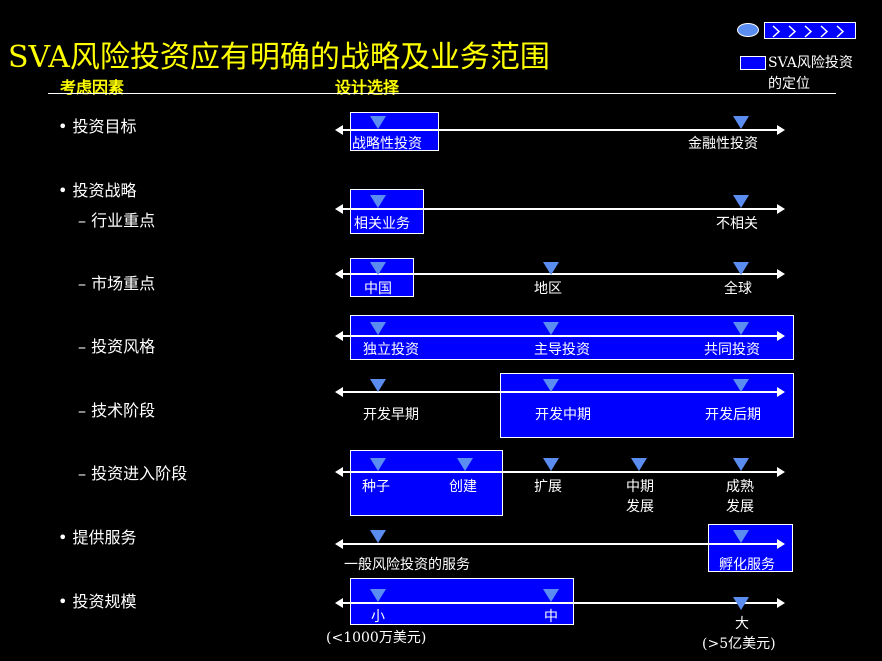 This screenshot has height=661, width=882. Describe the element at coordinates (367, 87) in the screenshot. I see `header-design-choices: 设计选择` at that location.